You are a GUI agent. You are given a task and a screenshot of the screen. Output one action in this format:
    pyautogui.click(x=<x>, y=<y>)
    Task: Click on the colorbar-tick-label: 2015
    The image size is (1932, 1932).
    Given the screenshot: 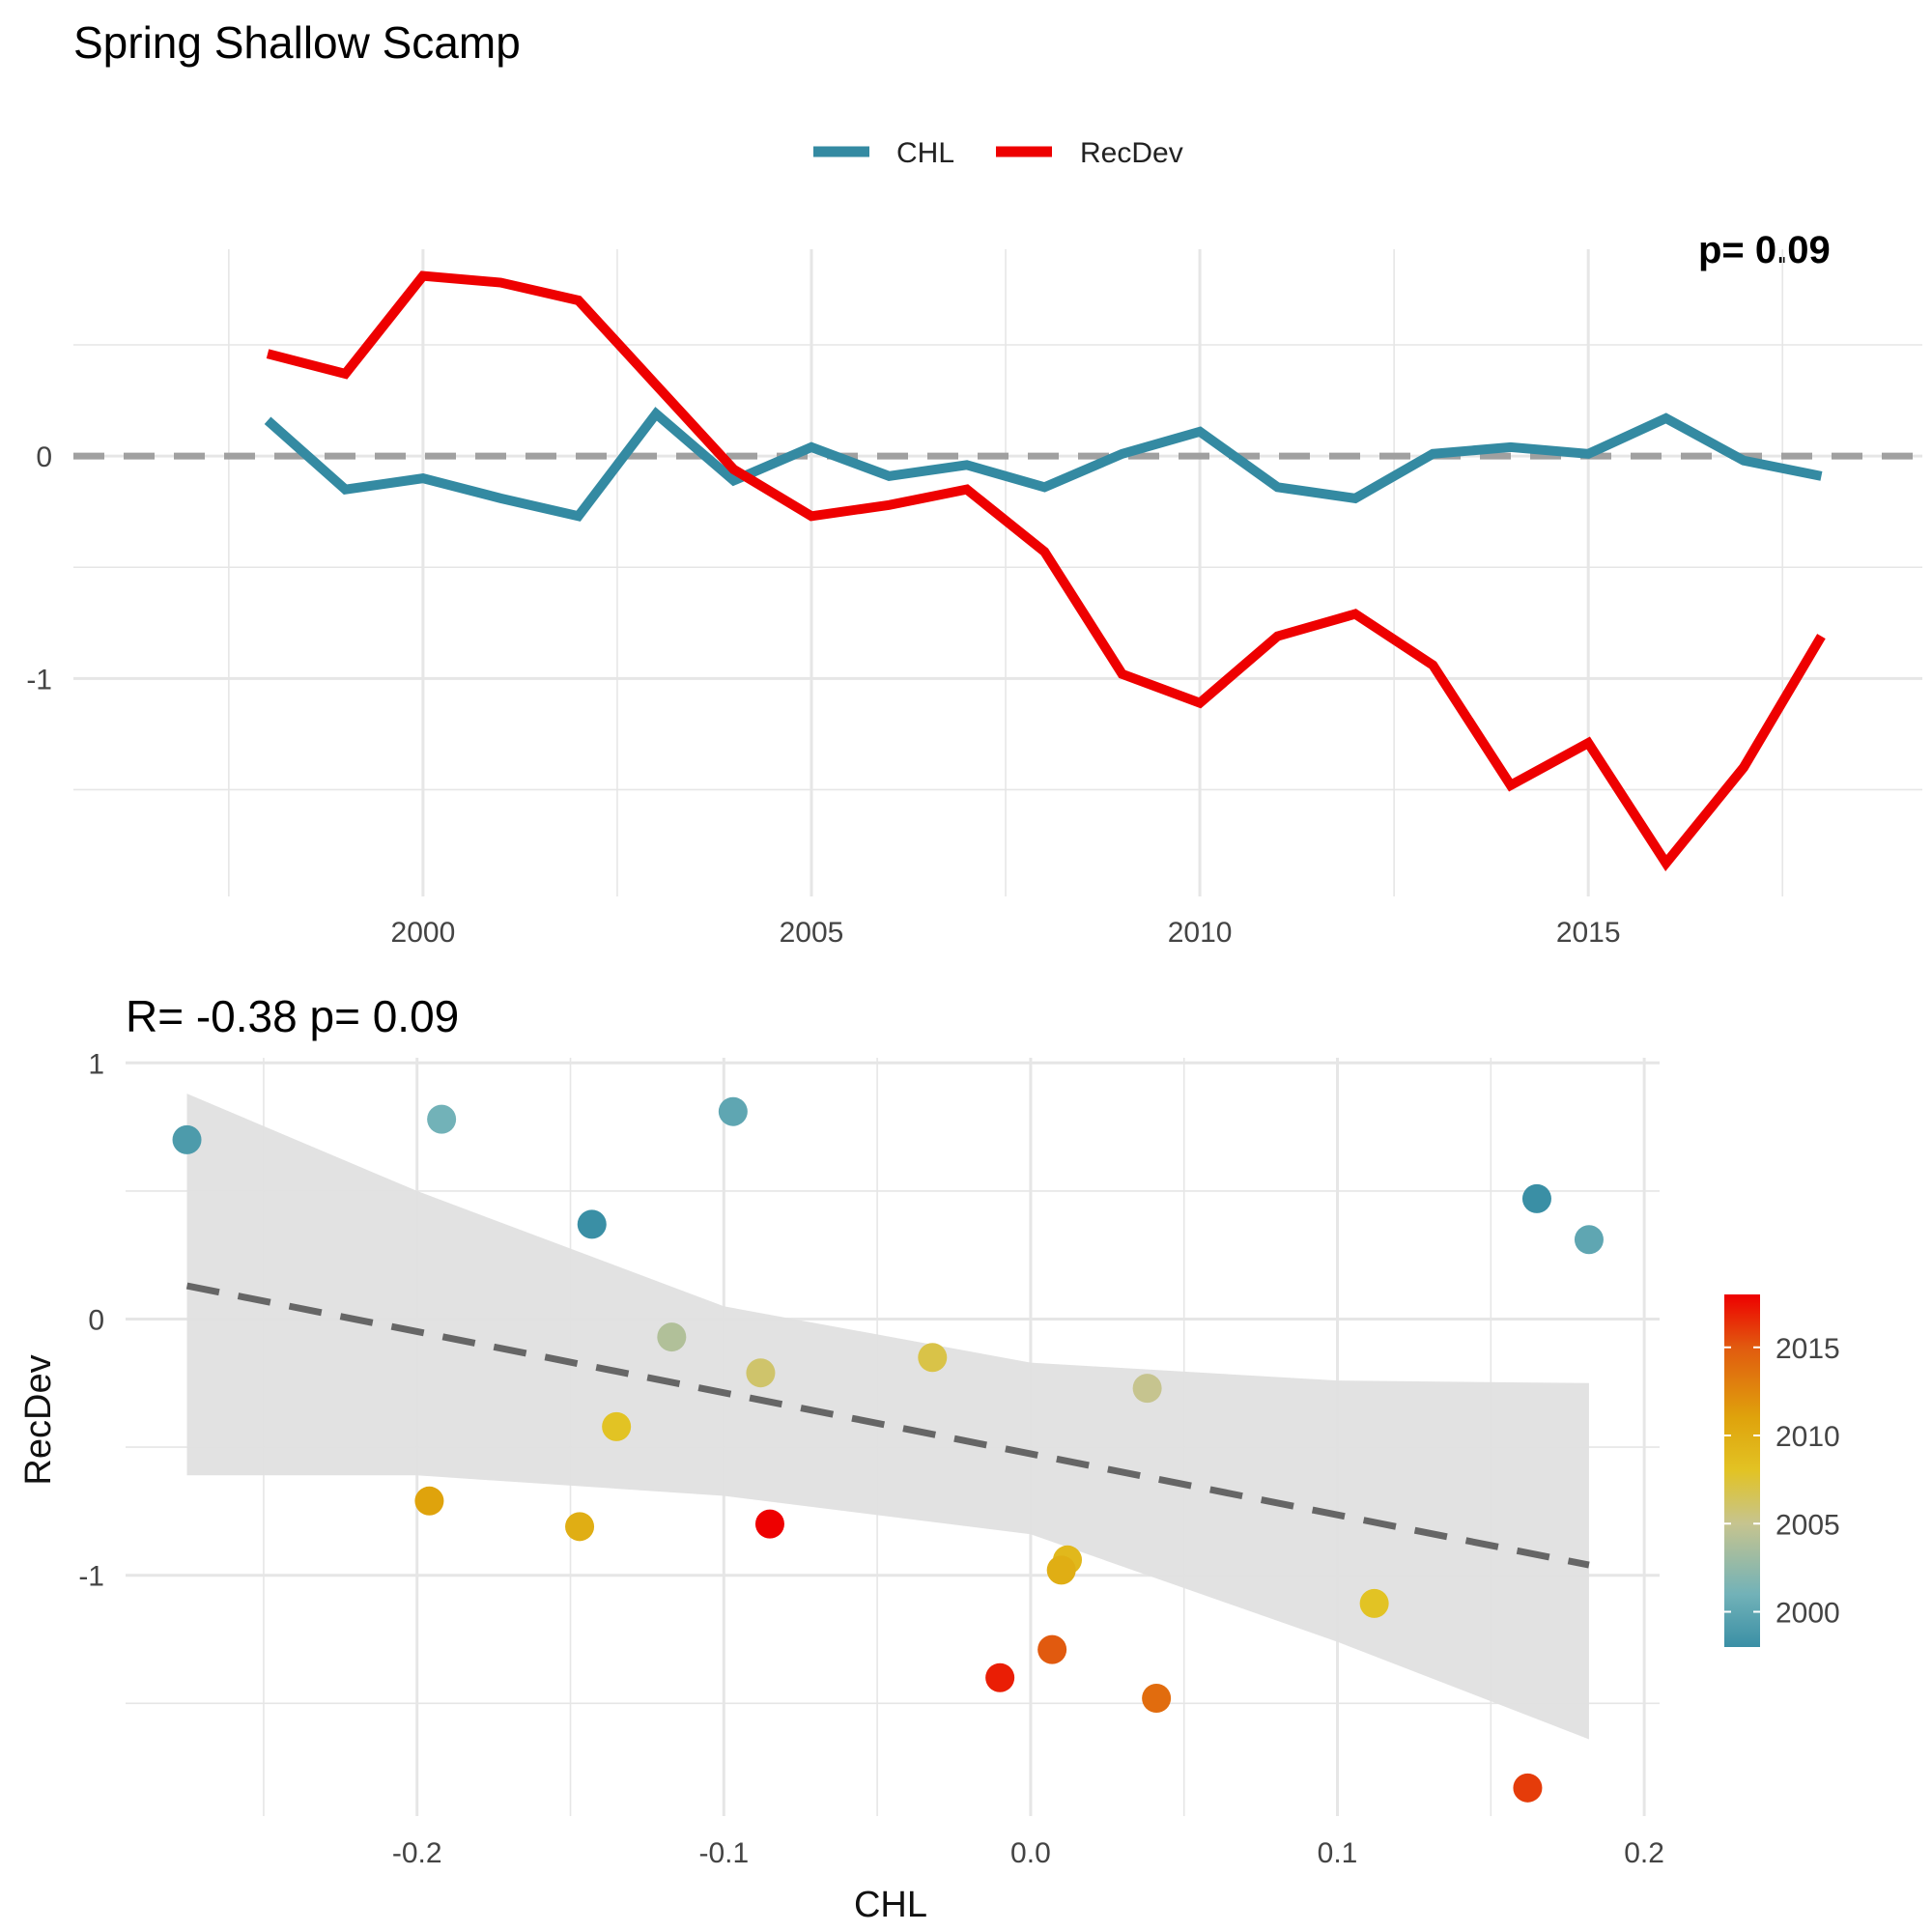 What is the action you would take?
    pyautogui.click(x=1808, y=1349)
    